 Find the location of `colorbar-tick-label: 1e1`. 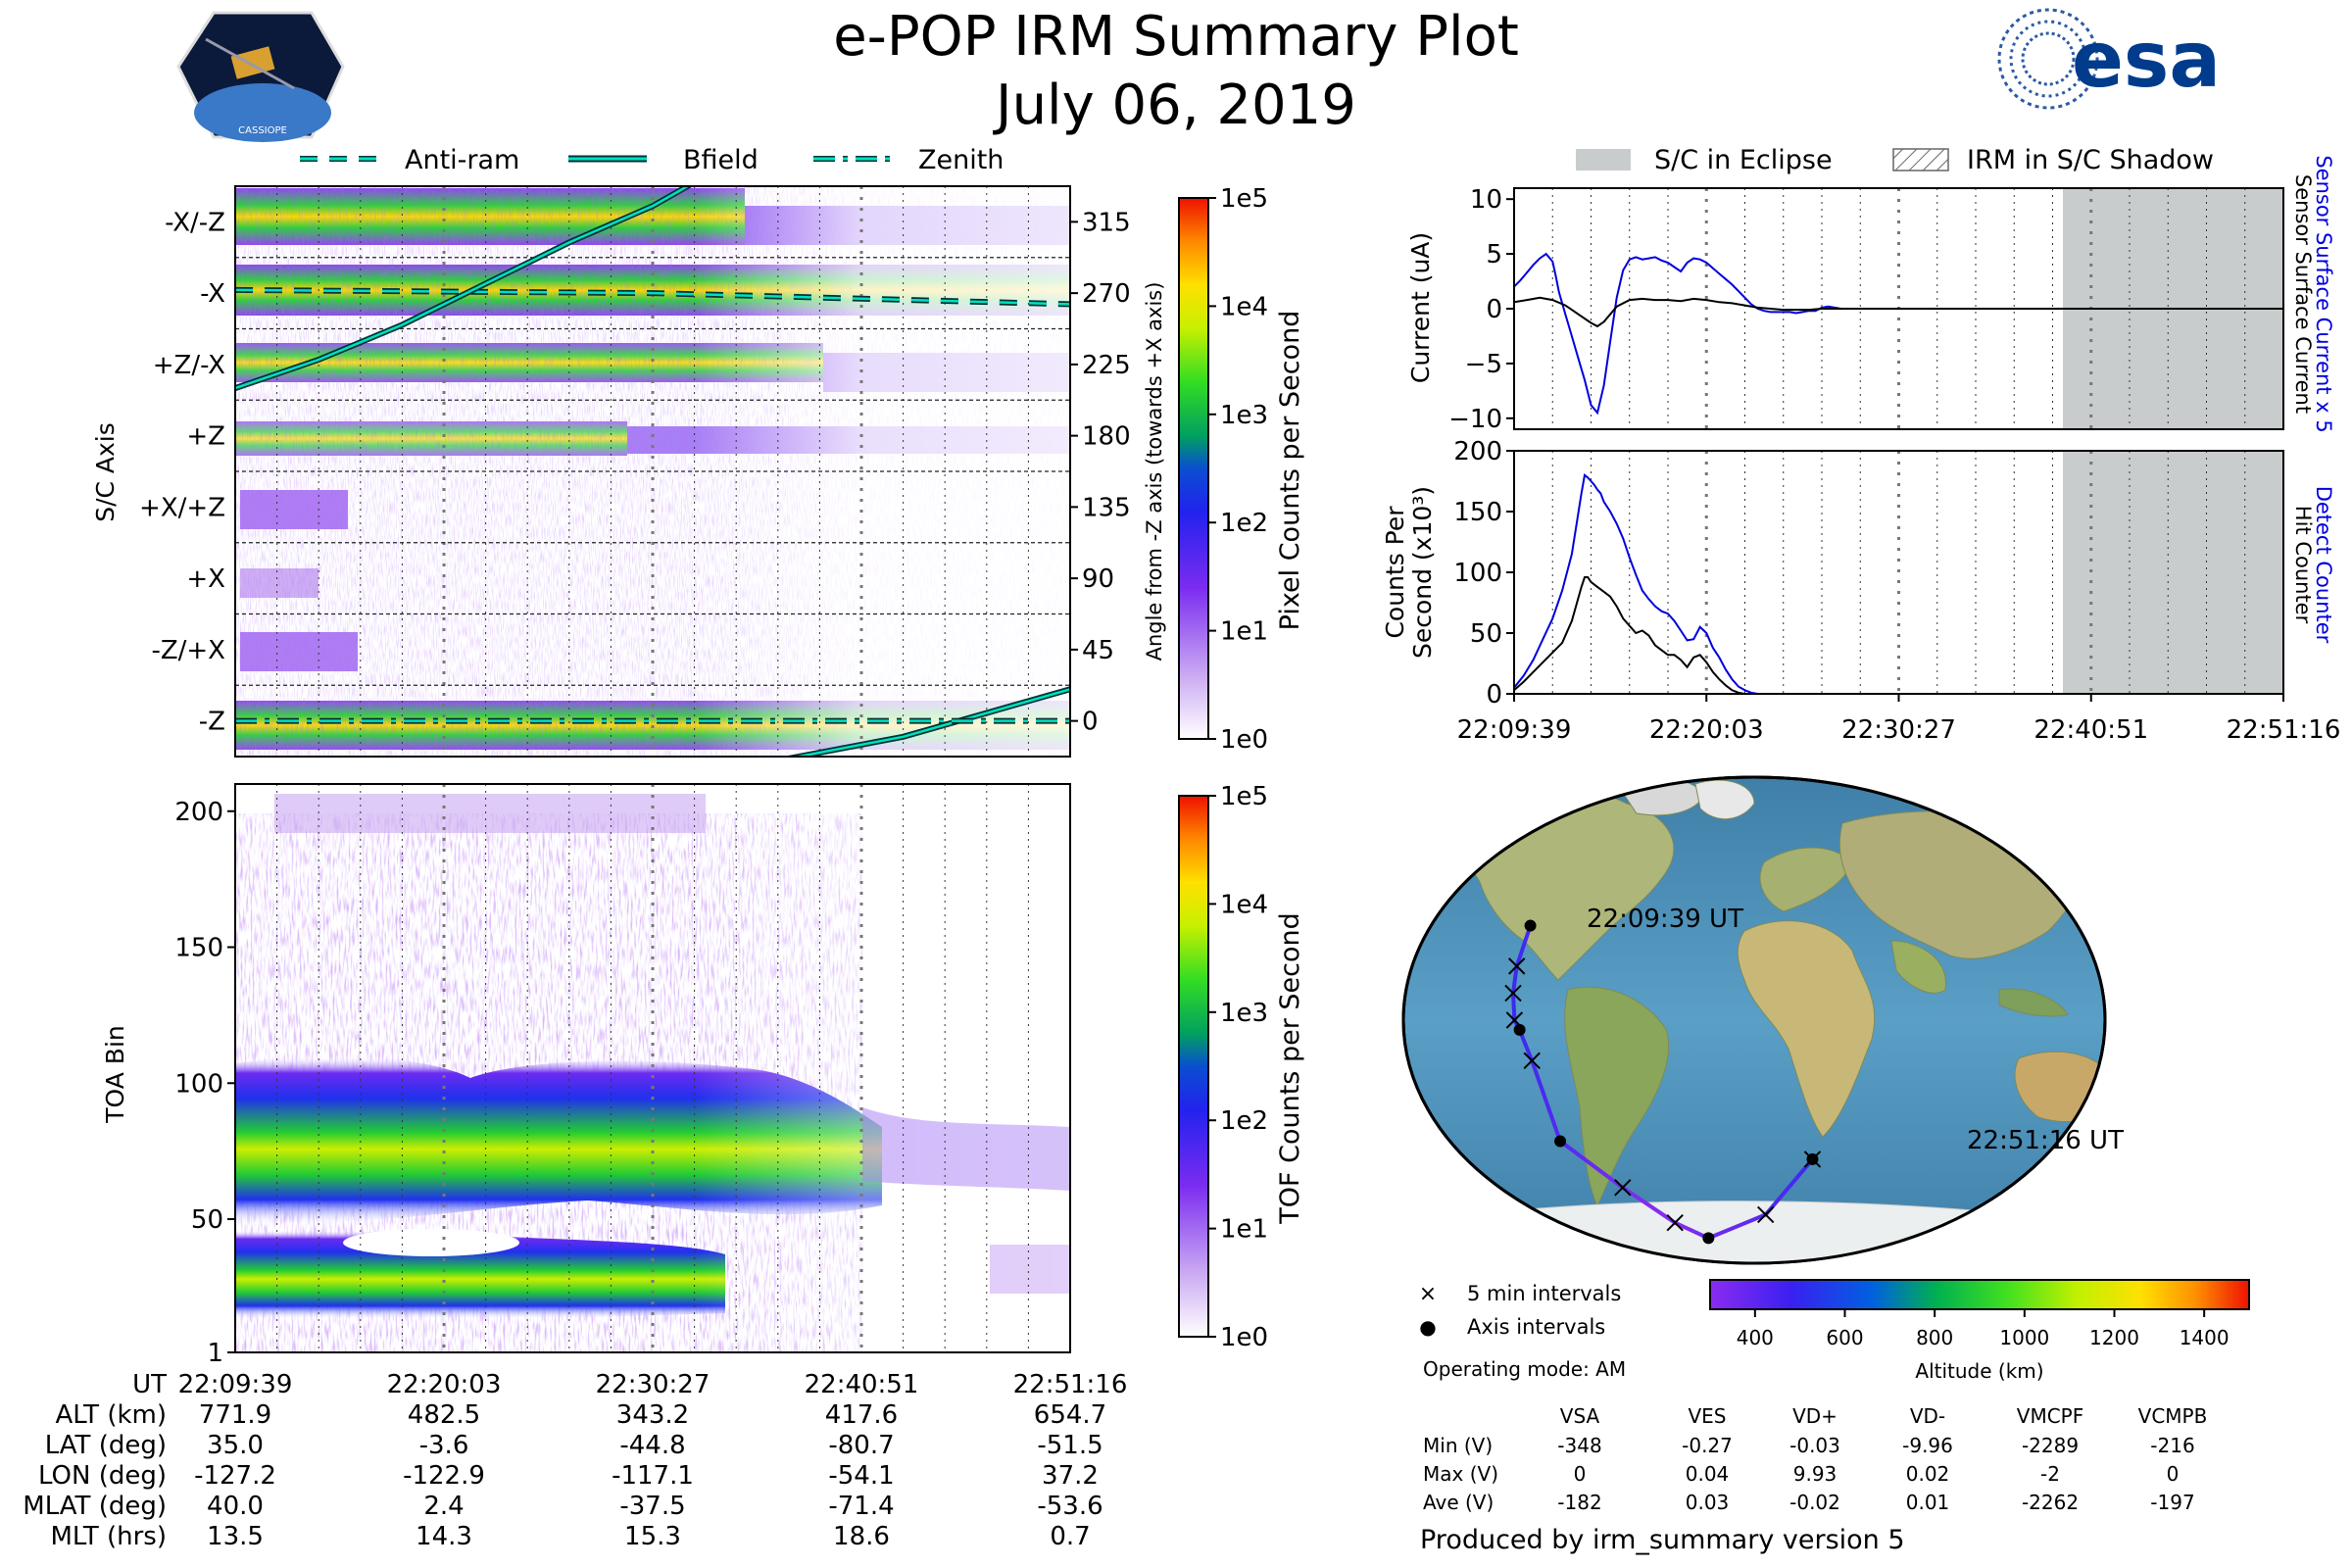

colorbar-tick-label: 1e1 is located at coordinates (1244, 1230).